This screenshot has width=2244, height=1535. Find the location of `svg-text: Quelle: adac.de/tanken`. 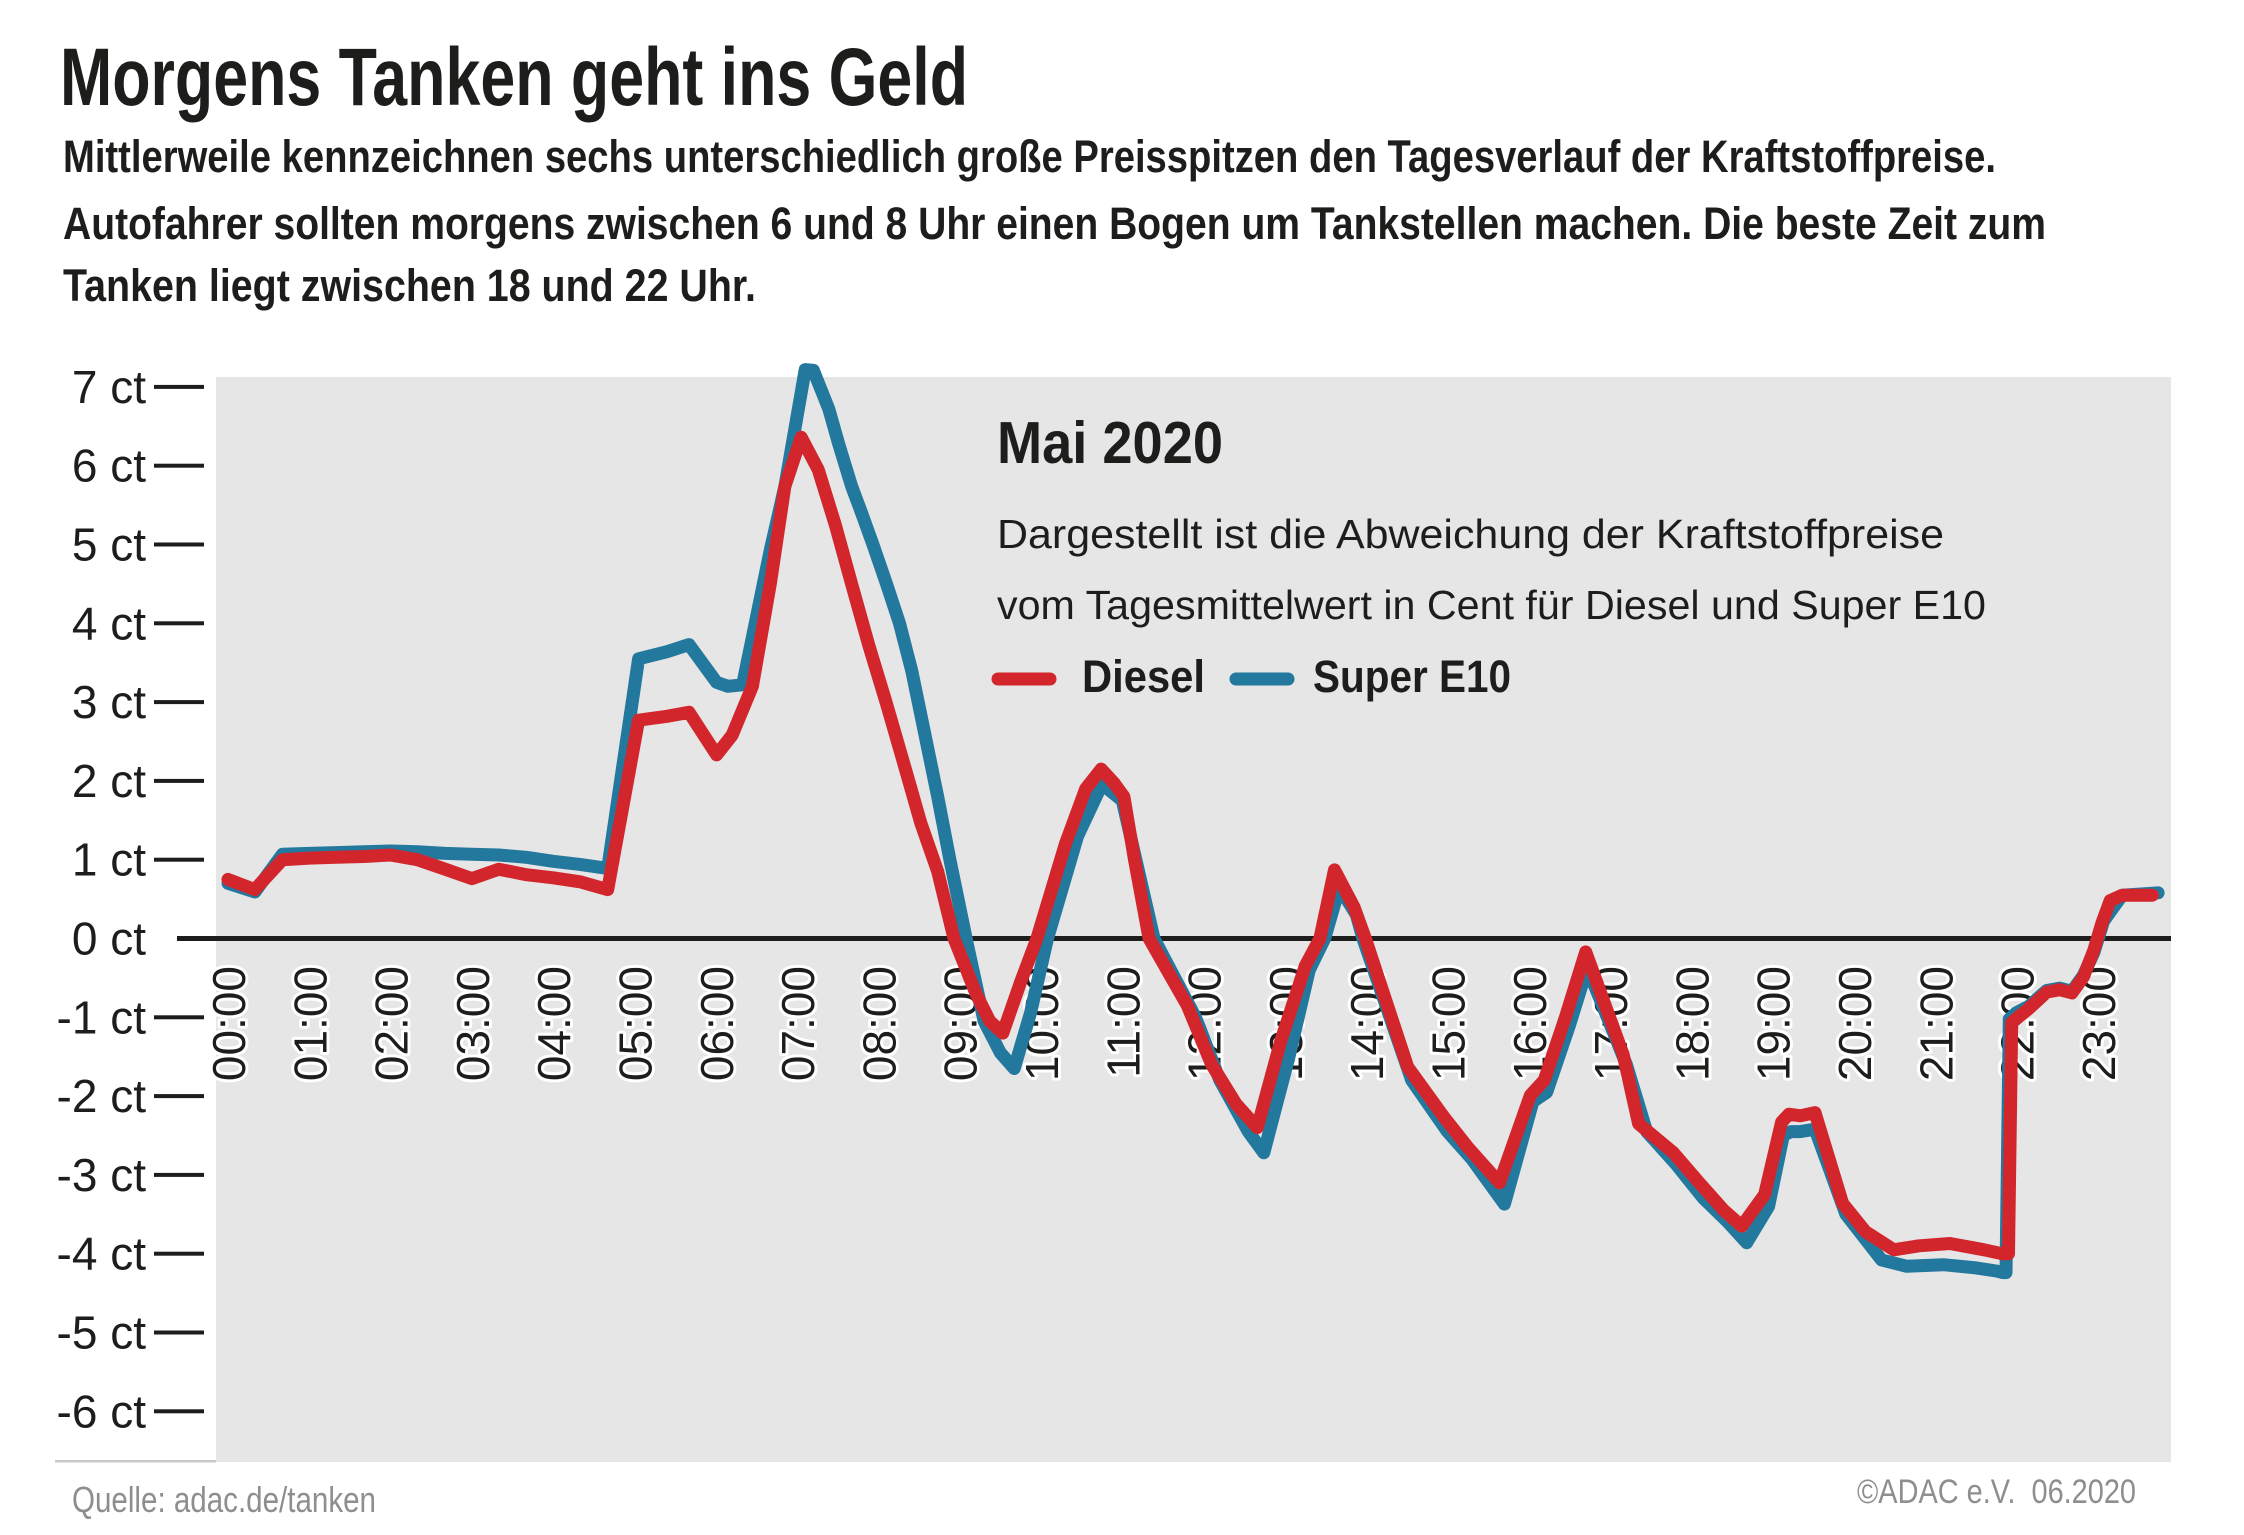

svg-text: Quelle: adac.de/tanken is located at coordinates (224, 1499).